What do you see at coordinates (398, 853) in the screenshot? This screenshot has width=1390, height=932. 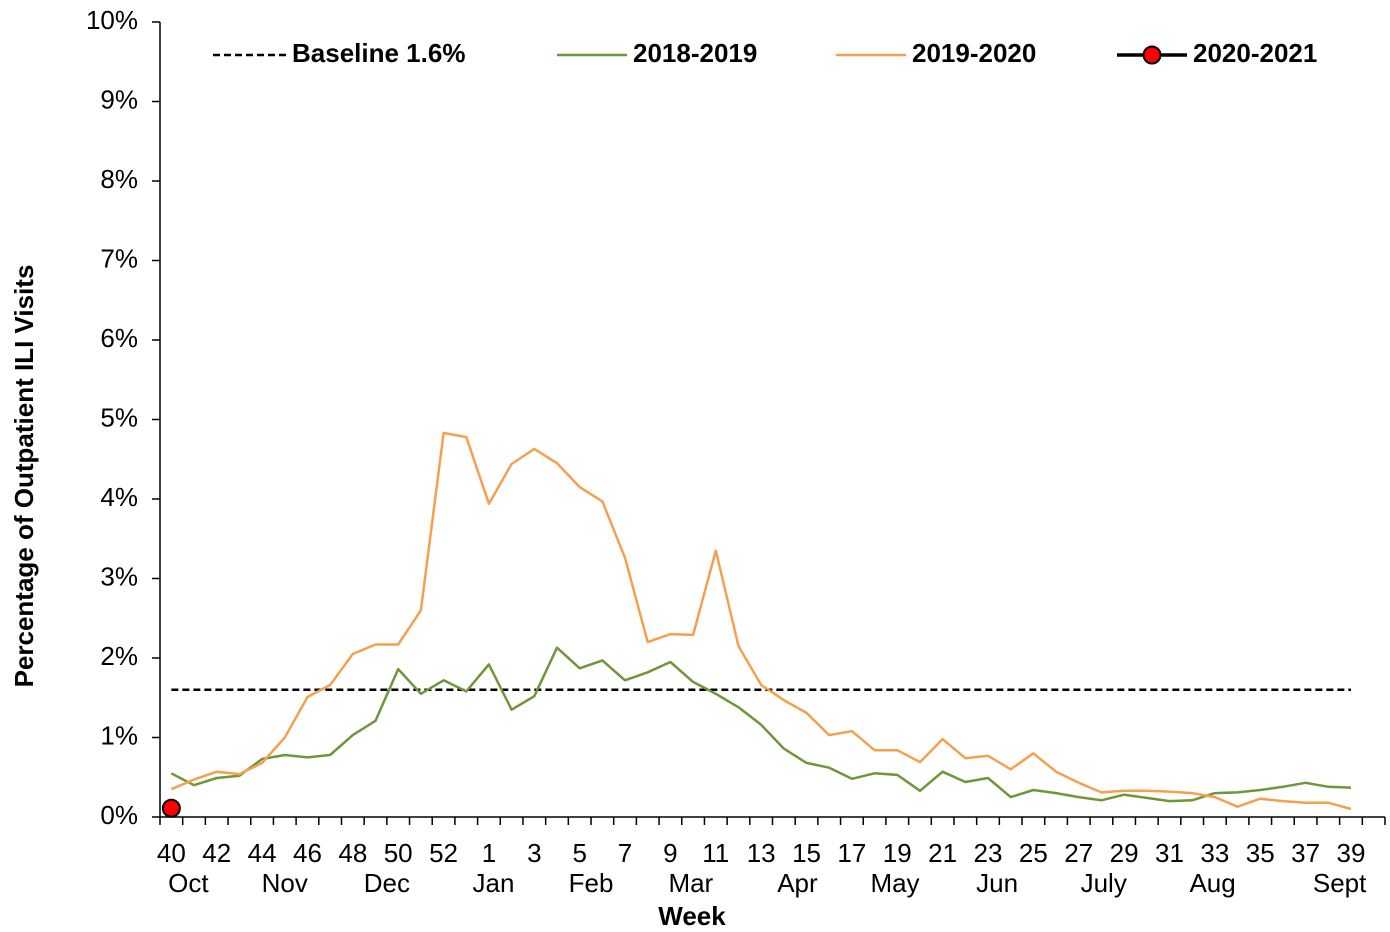 I see `x-tick-label: 50` at bounding box center [398, 853].